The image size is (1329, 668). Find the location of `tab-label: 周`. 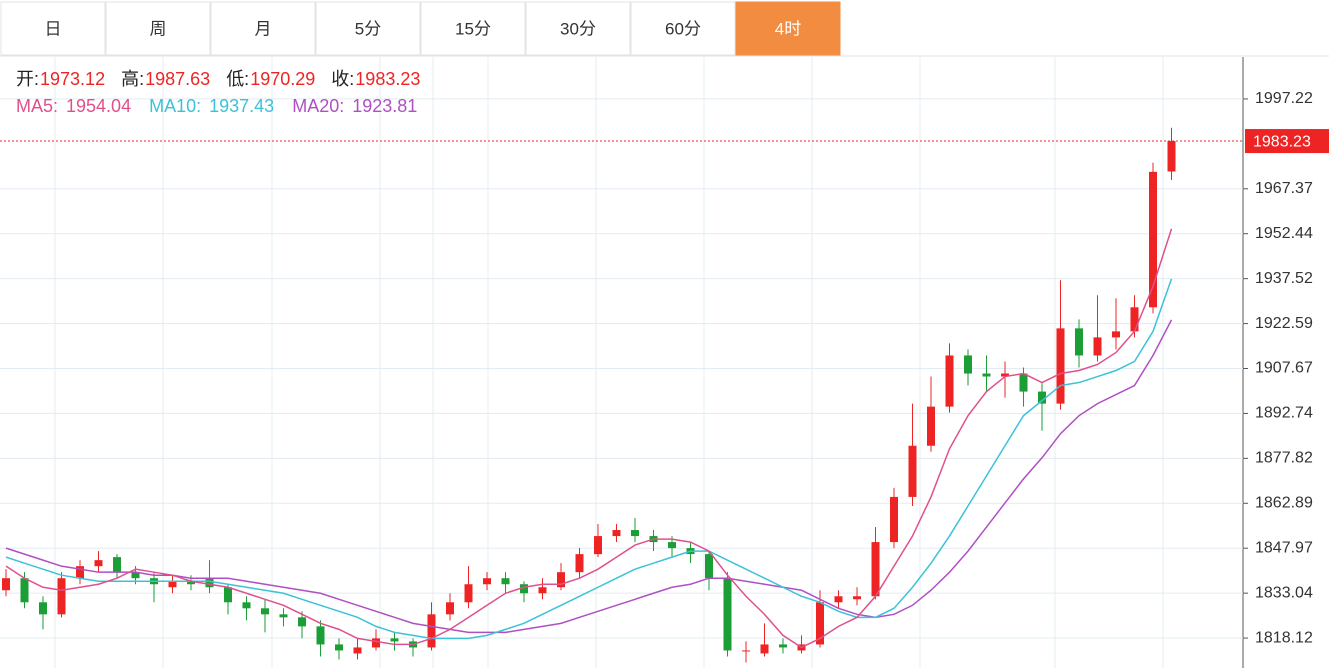

tab-label: 周 is located at coordinates (158, 28).